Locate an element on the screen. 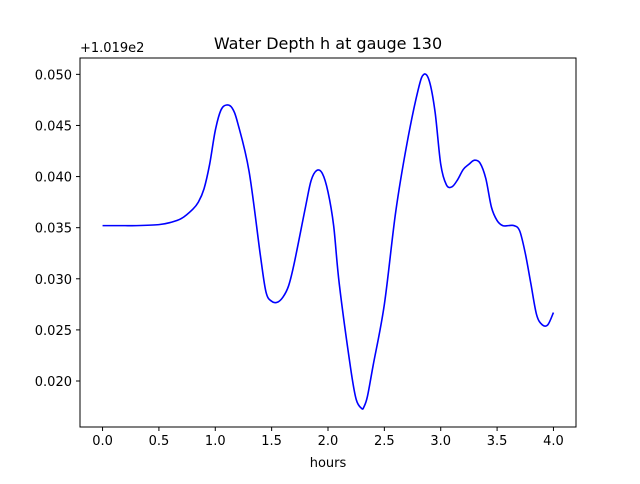 This screenshot has height=484, width=640. x-axis-label: hours is located at coordinates (328, 463).